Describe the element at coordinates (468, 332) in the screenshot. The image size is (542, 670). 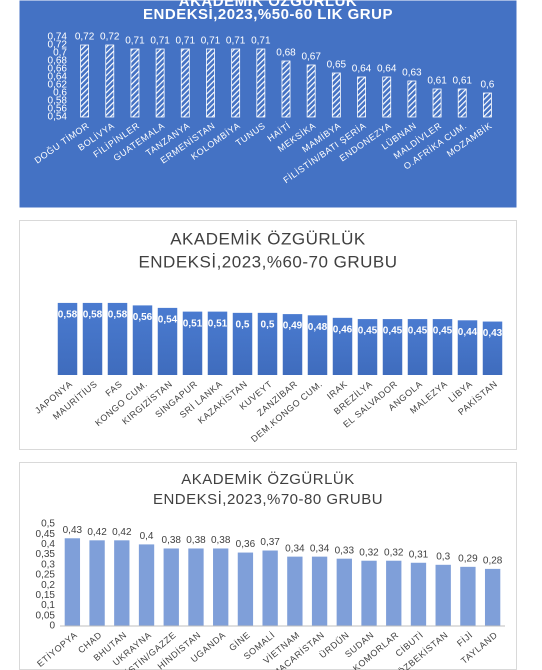
I see `data-label: 0,44` at that location.